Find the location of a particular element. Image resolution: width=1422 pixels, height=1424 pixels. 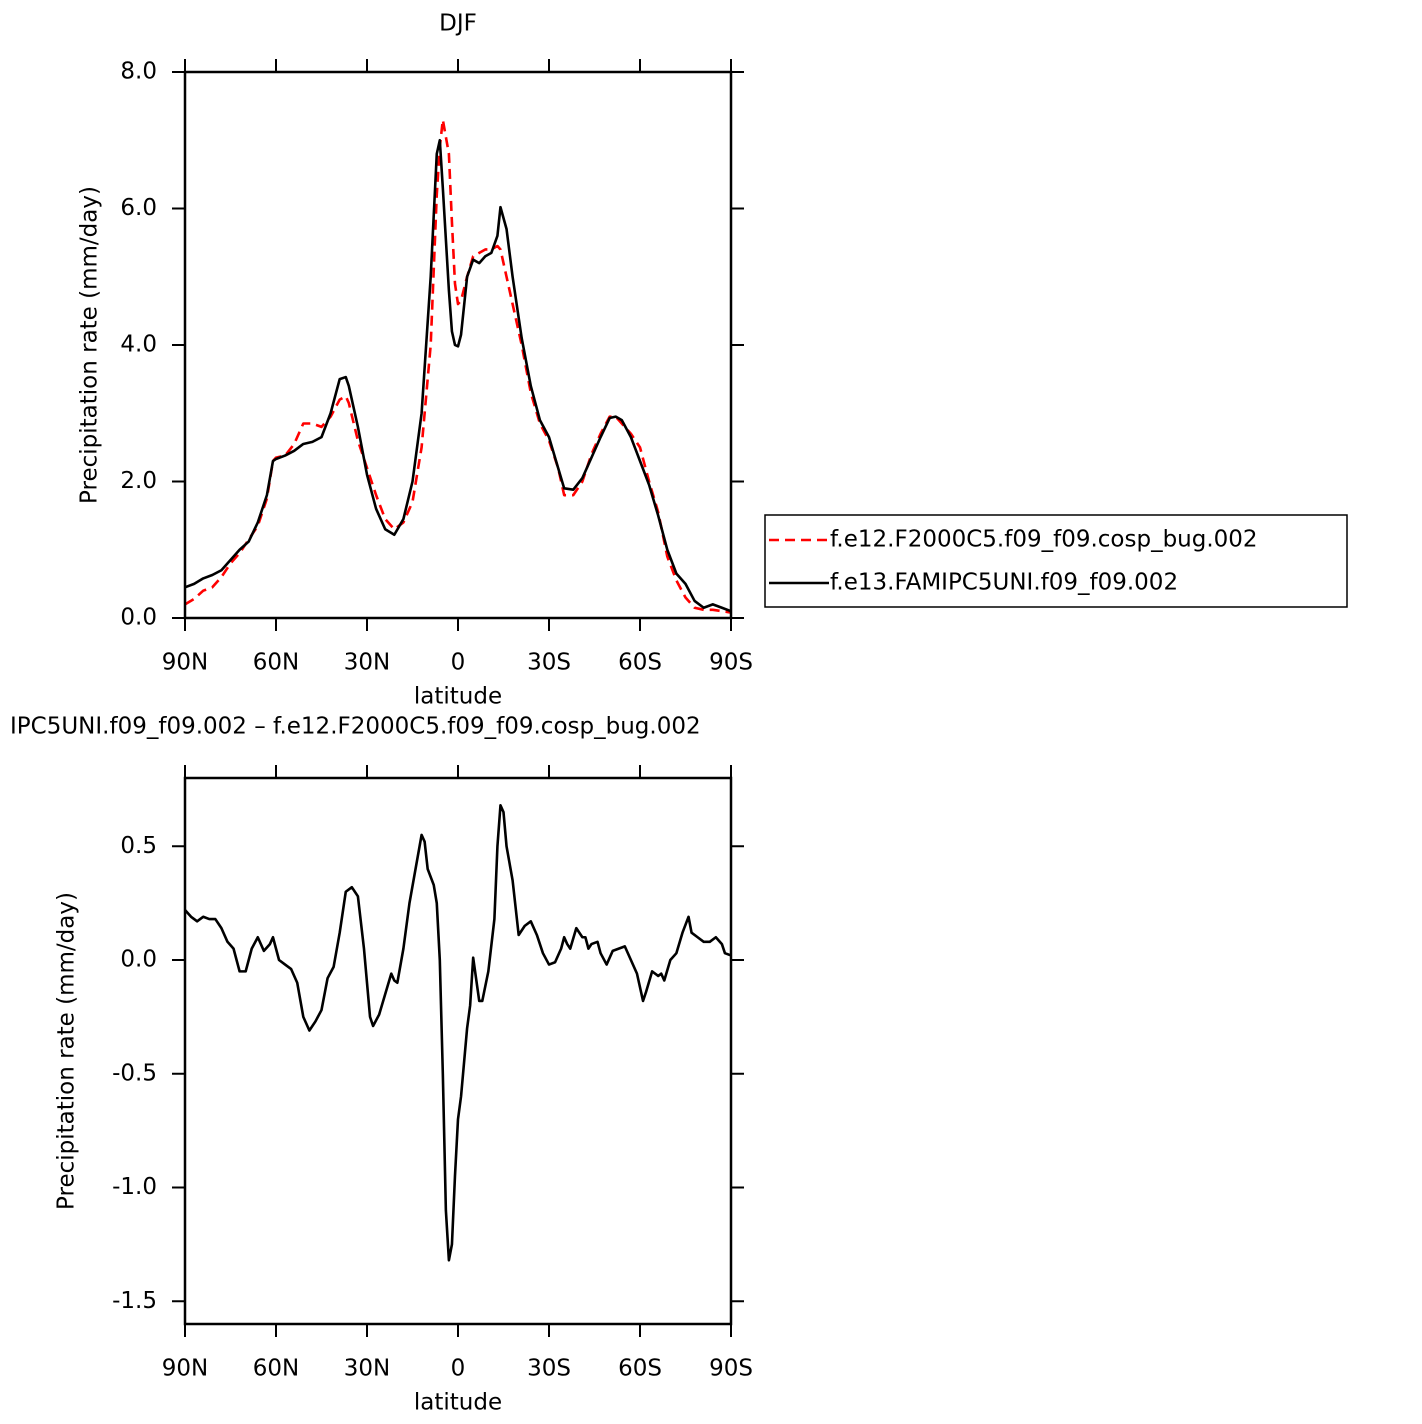

y-tick-label: -0.5 is located at coordinates (134, 1073).